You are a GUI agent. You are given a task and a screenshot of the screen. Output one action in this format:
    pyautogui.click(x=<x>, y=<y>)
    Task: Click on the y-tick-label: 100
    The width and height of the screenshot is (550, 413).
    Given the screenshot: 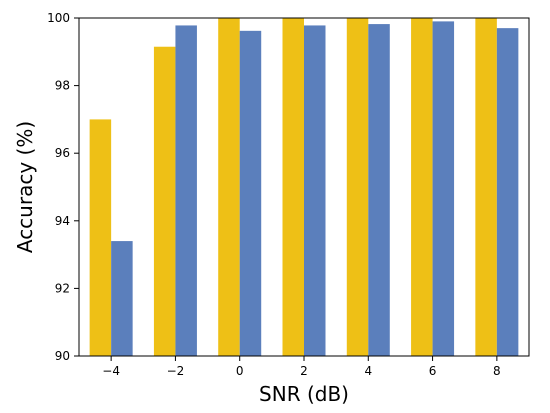 What is the action you would take?
    pyautogui.click(x=58, y=18)
    